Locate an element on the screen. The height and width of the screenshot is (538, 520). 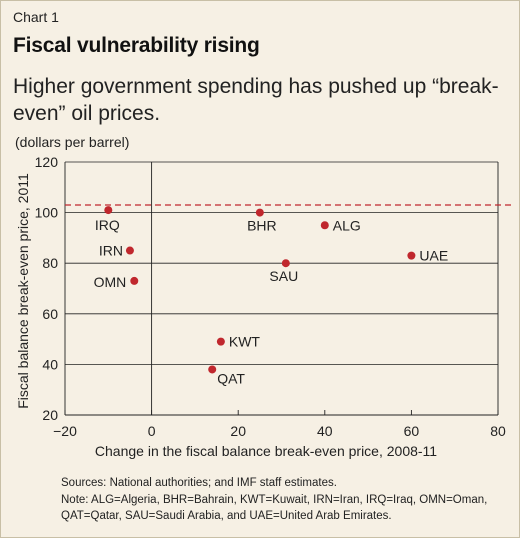
y-axis-label: Fiscal balance break-even price, 2011 is located at coordinates (23, 291).